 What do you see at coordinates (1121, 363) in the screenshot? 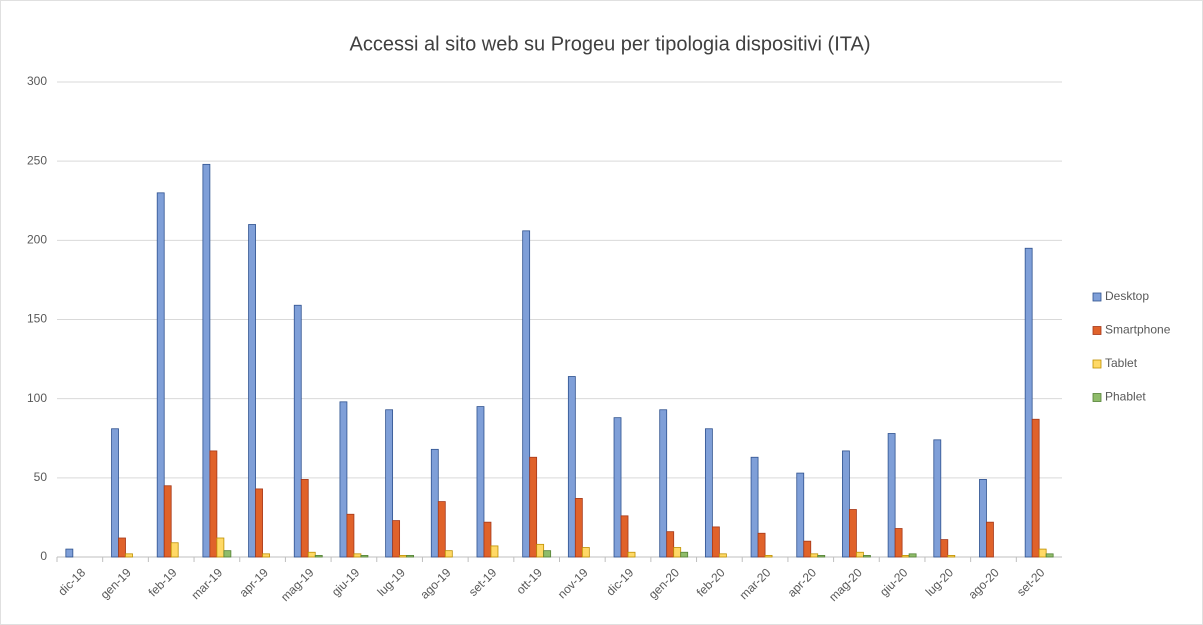
I see `legend-label: Tablet` at bounding box center [1121, 363].